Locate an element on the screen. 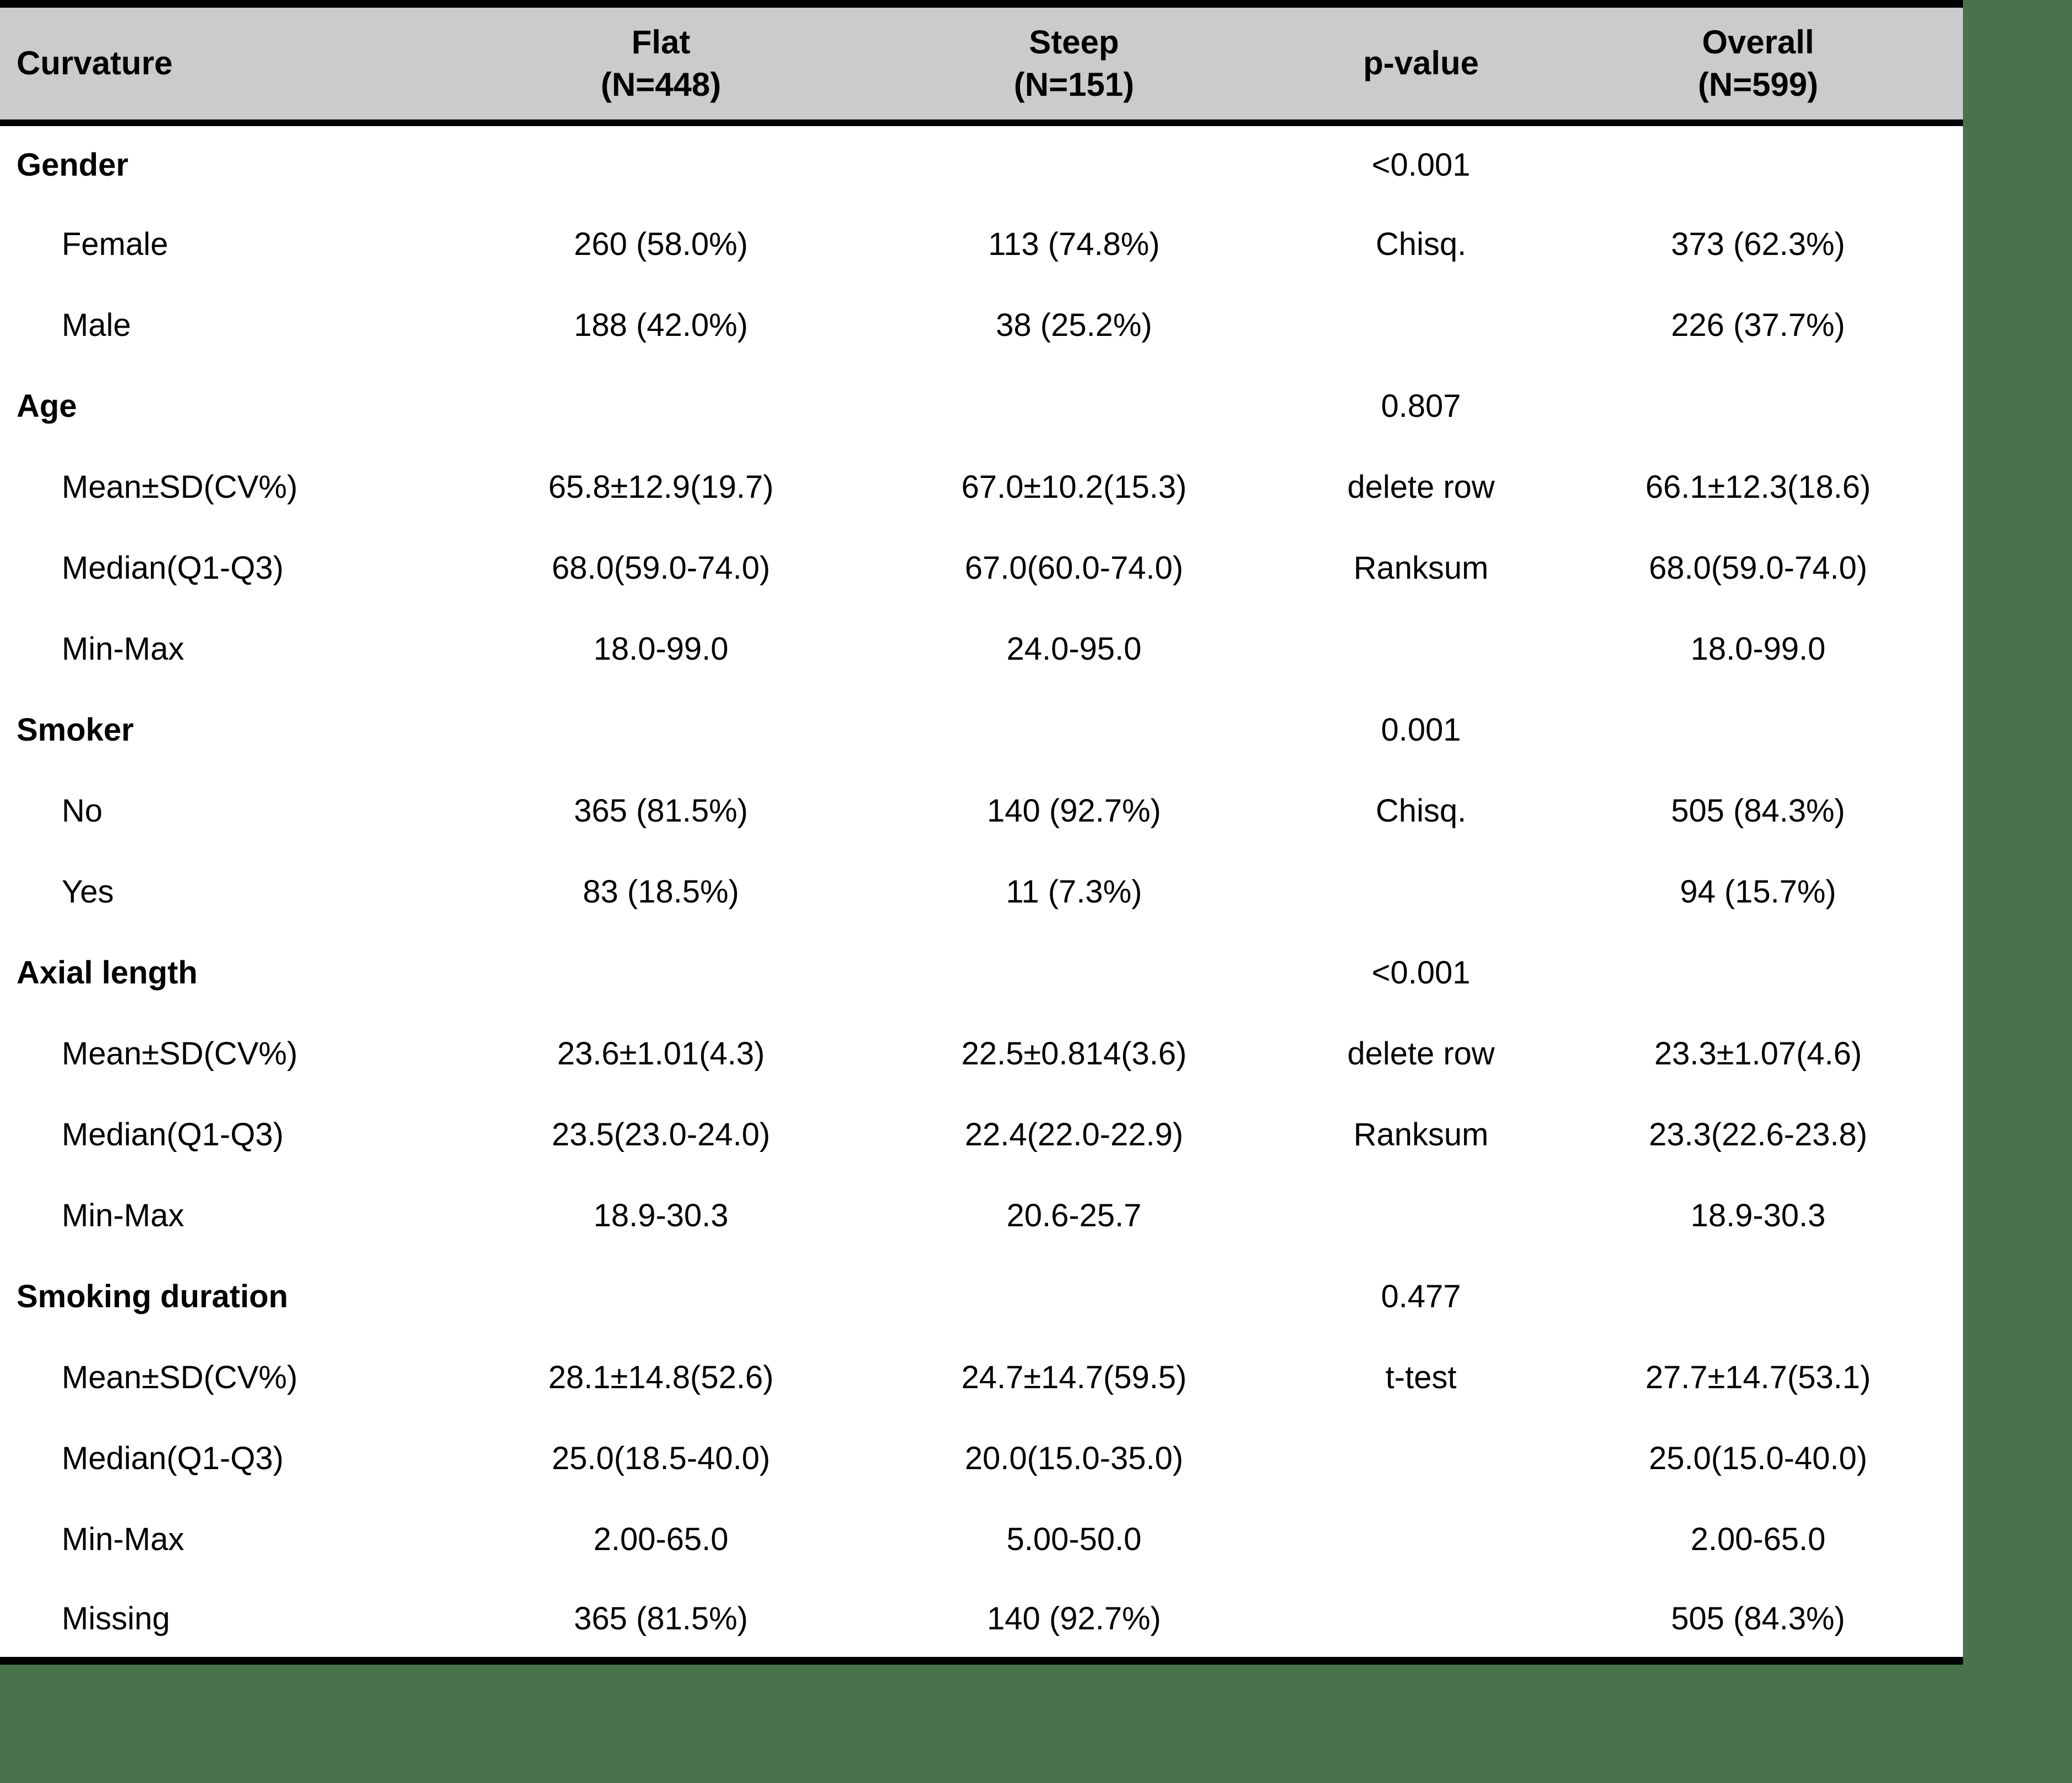 The width and height of the screenshot is (2072, 1783). table-row: Smoking duration 0.477 is located at coordinates (981, 1296).